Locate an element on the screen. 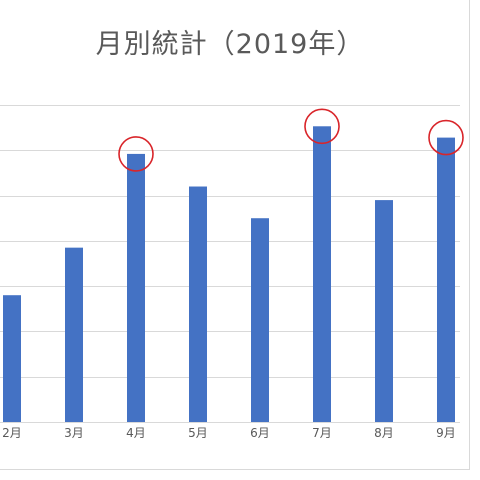  x-tick-label: 3月 is located at coordinates (74, 433).